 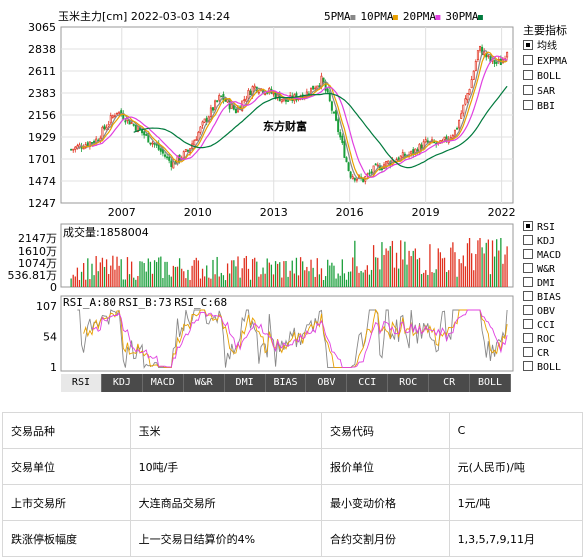 I want to click on table-value-cell: 10吨/手, so click(x=225, y=466).